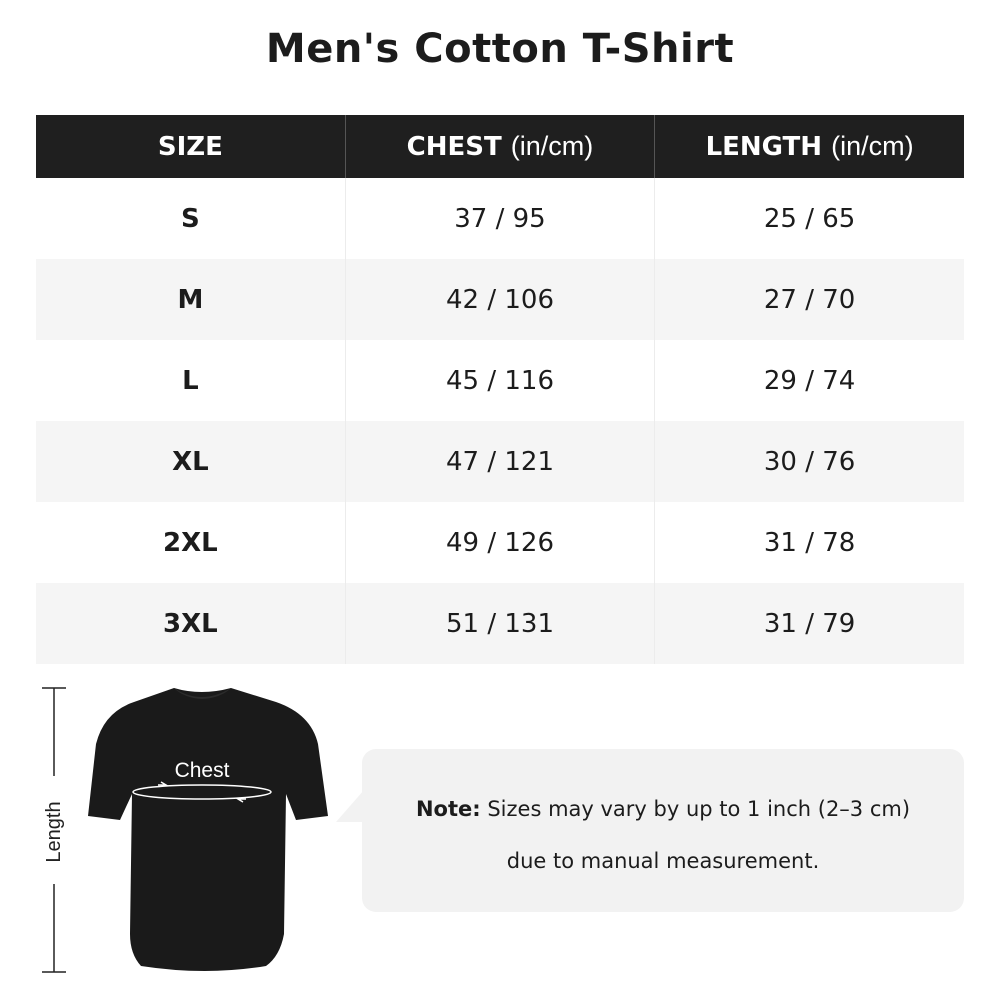 The image size is (1000, 1000). I want to click on length-cell: 30 / 76, so click(809, 461).